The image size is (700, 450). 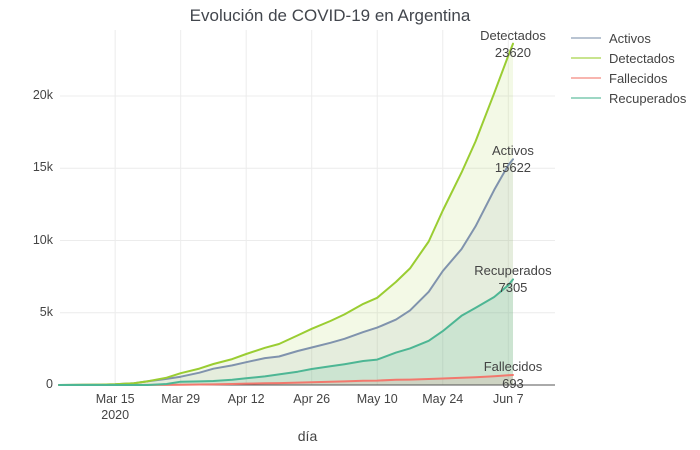 I want to click on end-annotation-detectados: Detectados 23620, so click(x=513, y=43).